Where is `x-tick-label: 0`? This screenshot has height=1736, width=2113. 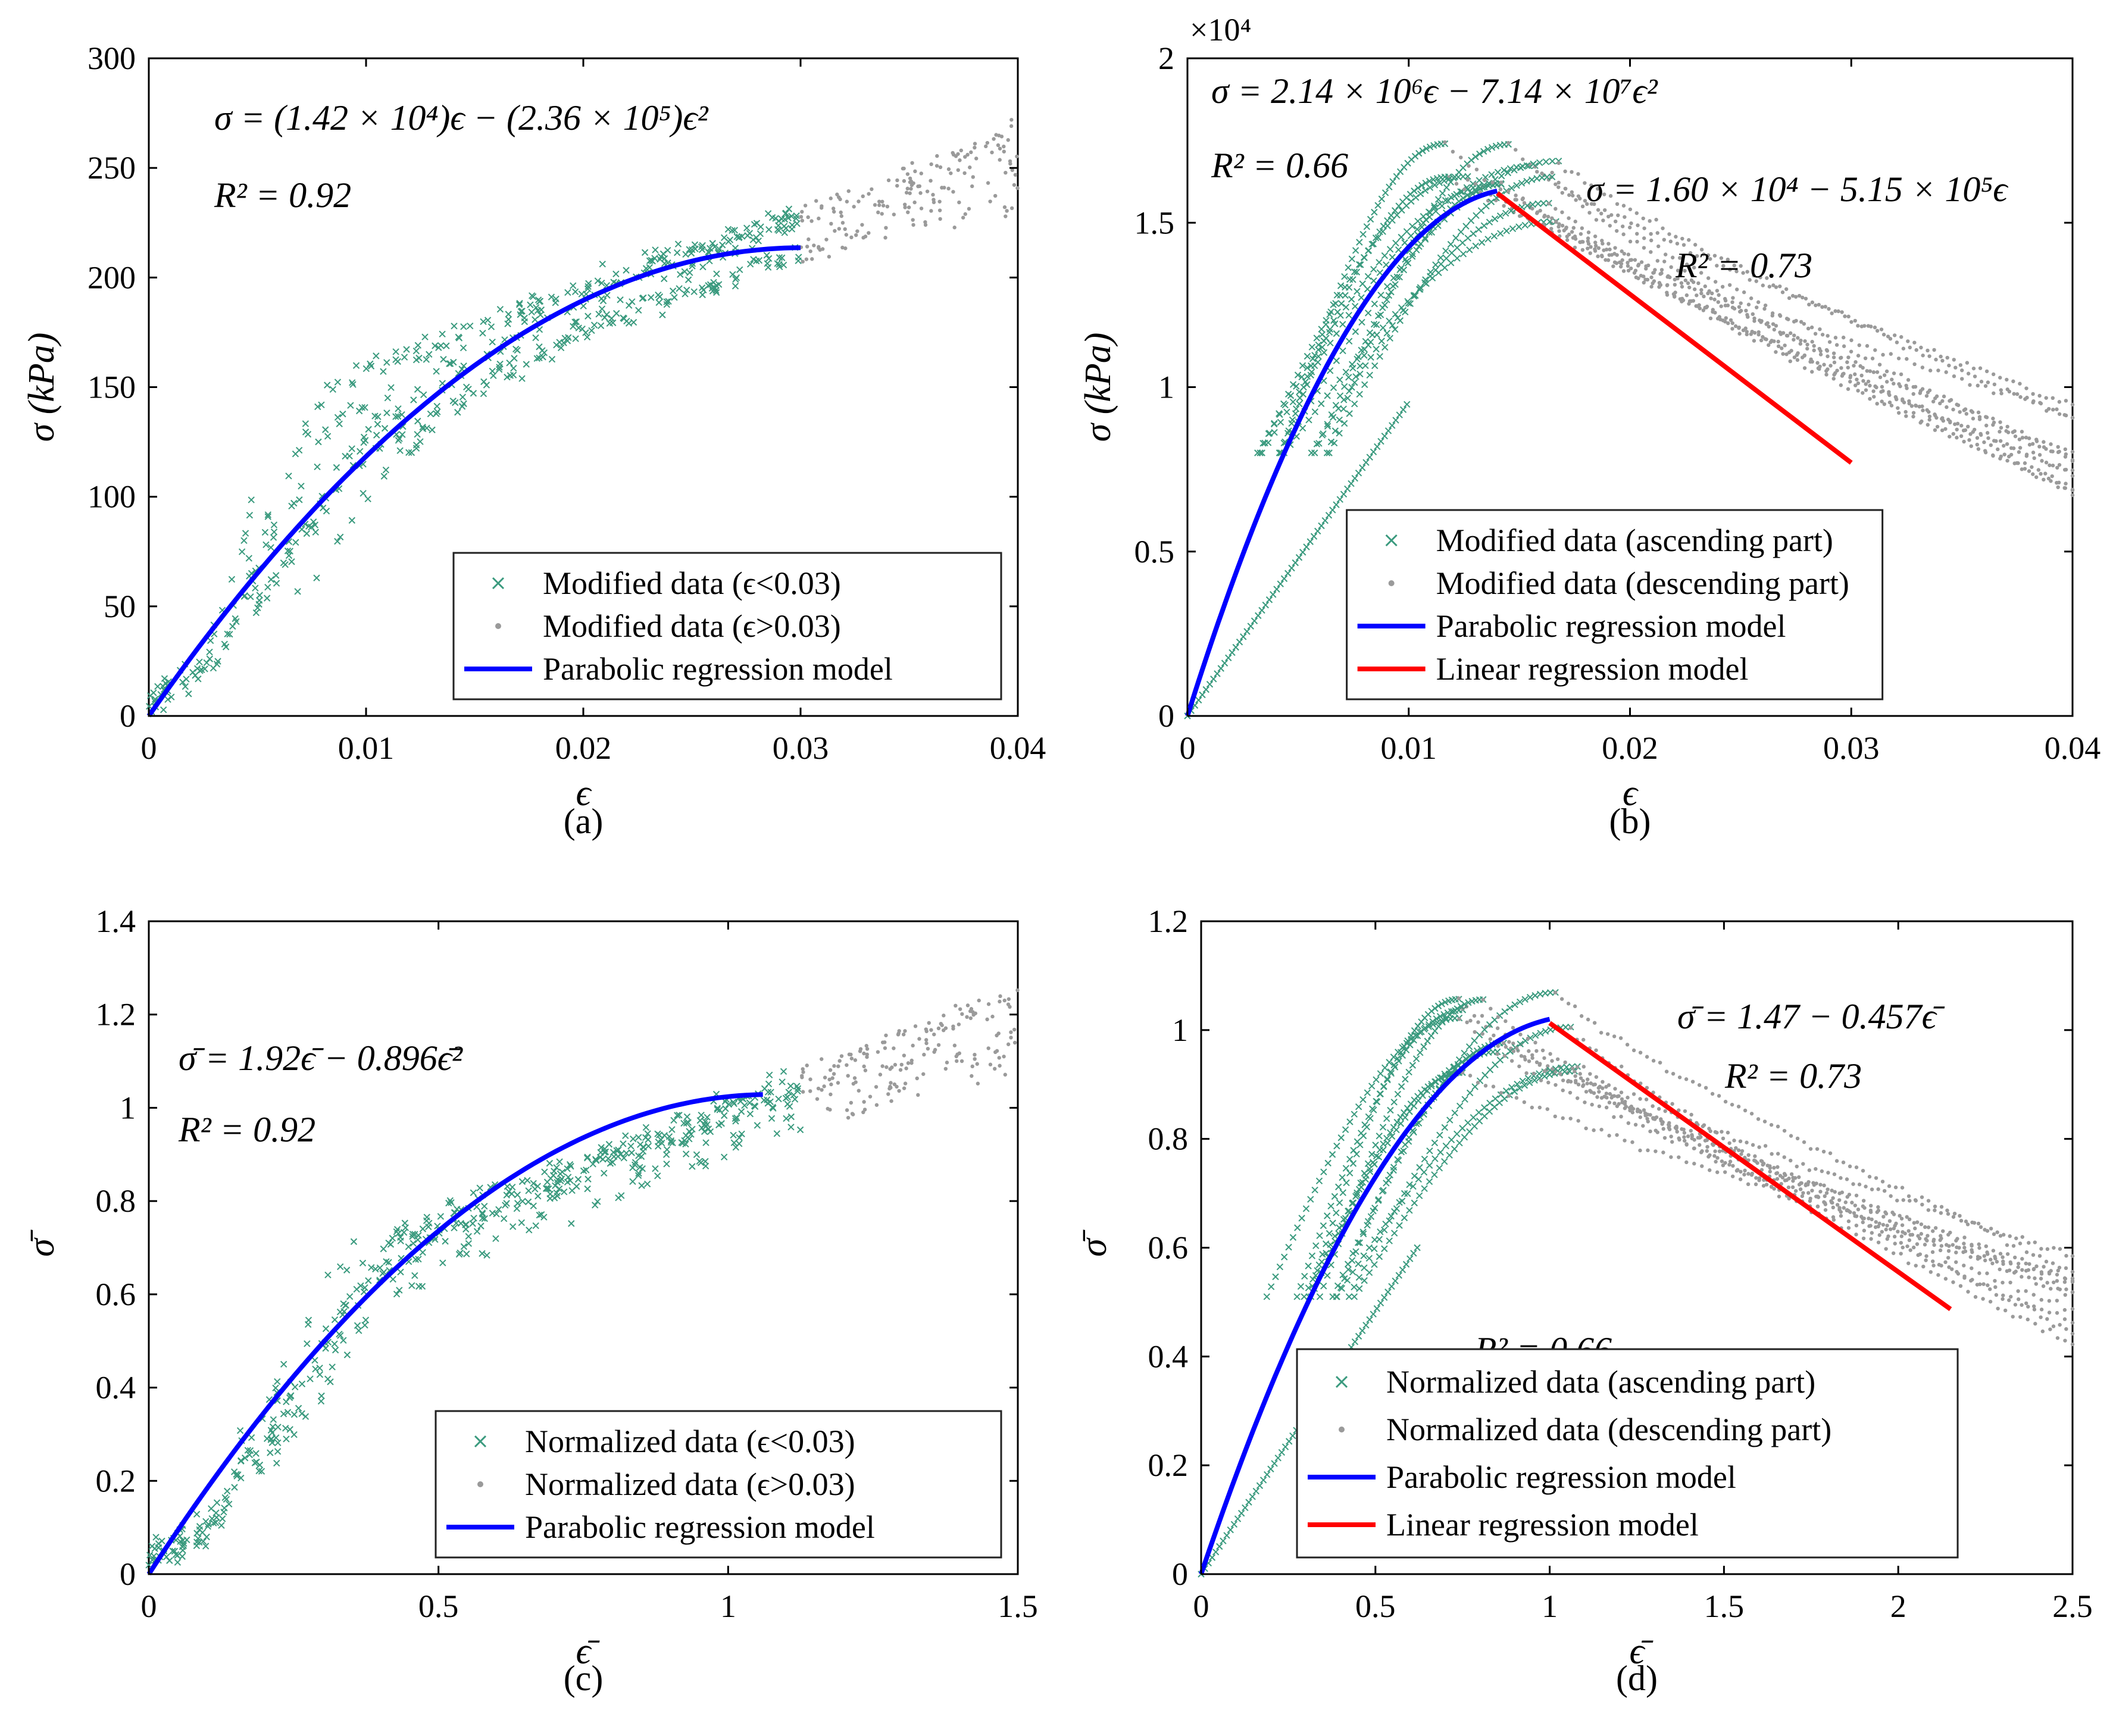 x-tick-label: 0 is located at coordinates (1188, 748).